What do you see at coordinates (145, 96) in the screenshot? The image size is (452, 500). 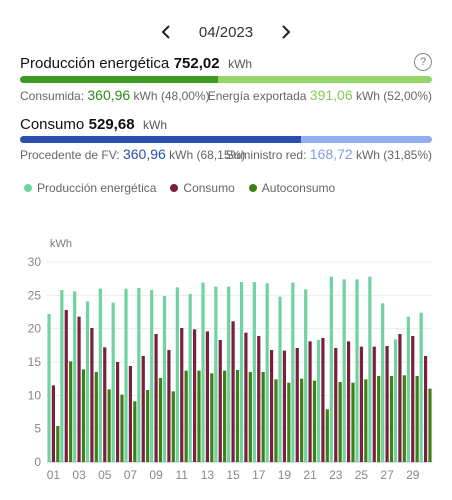 I see `consumed-unit: kWh` at bounding box center [145, 96].